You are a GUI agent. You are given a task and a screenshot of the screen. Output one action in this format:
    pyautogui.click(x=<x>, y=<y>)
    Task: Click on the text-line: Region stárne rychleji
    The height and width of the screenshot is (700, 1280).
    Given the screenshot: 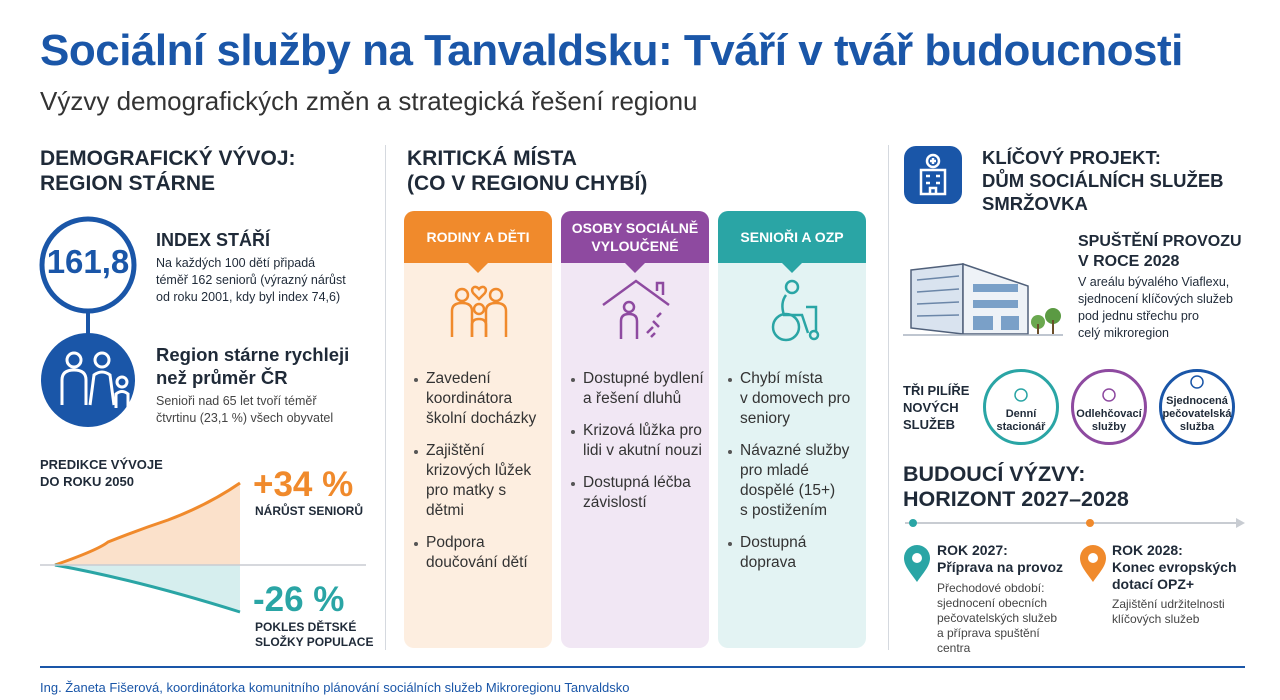 What is the action you would take?
    pyautogui.click(x=253, y=354)
    